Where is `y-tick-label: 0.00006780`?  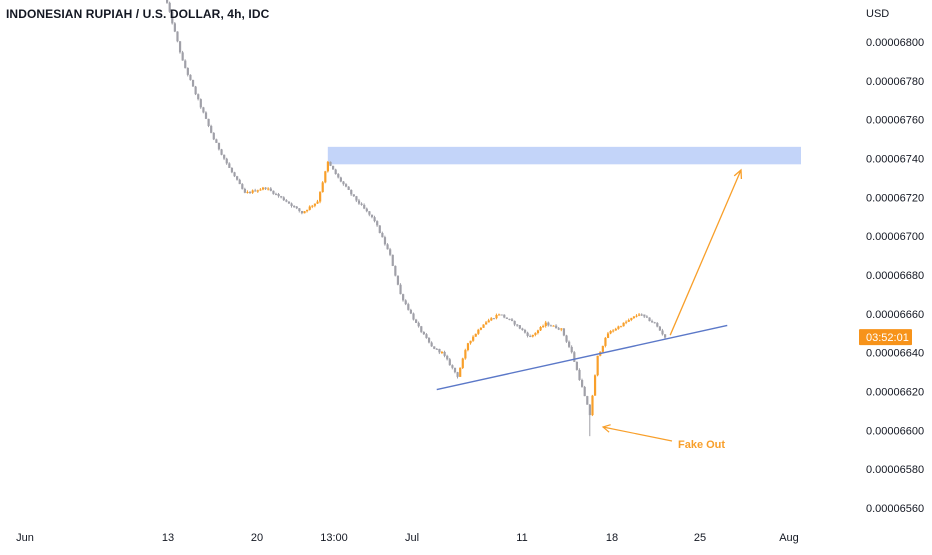 y-tick-label: 0.00006780 is located at coordinates (895, 82).